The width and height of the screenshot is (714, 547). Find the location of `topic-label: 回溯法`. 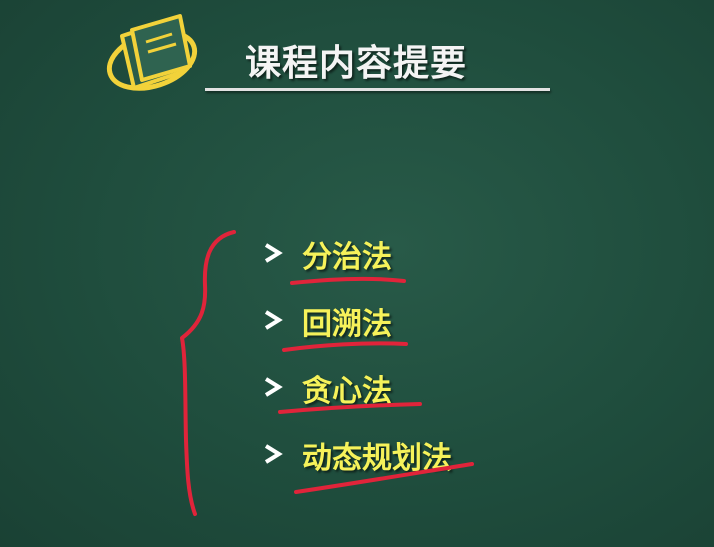

topic-label: 回溯法 is located at coordinates (347, 324).